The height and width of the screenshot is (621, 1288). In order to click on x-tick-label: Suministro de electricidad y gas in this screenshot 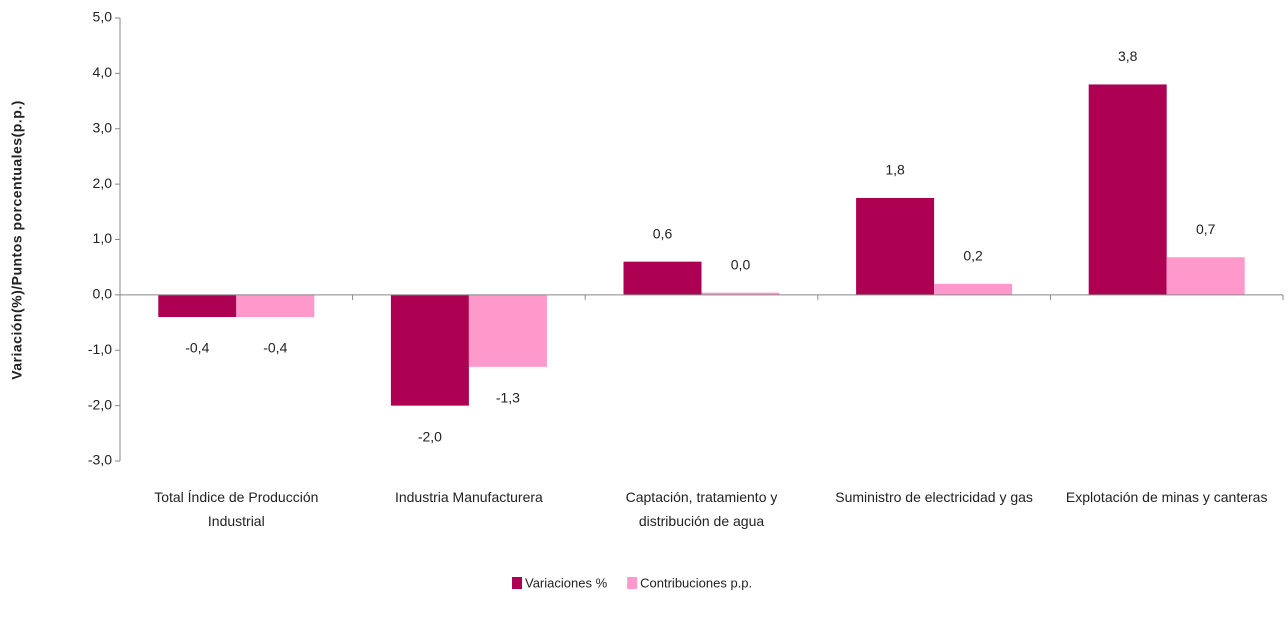, I will do `click(934, 497)`.